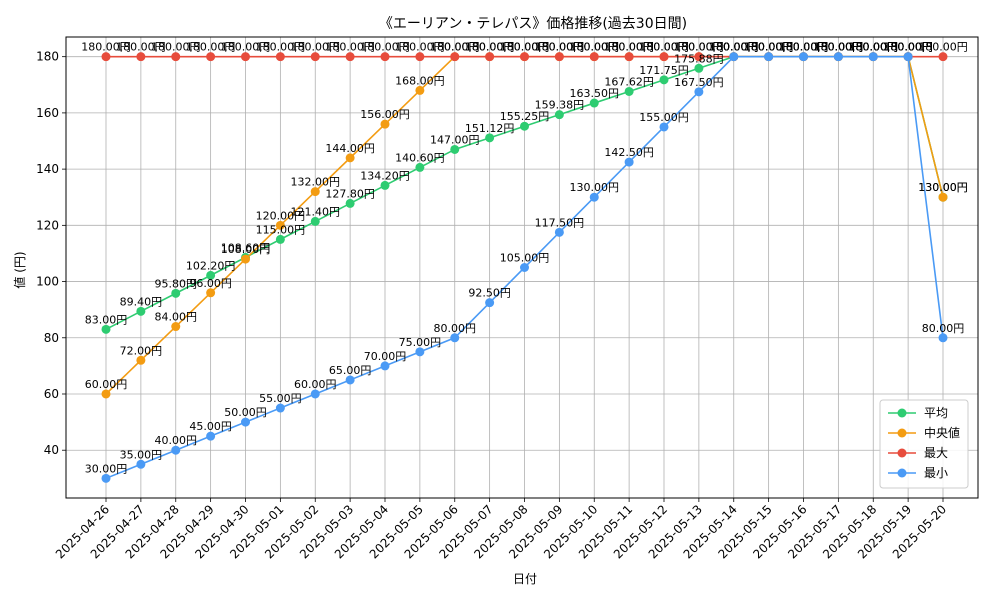  I want to click on y-tick-label: 40, so click(51, 450).